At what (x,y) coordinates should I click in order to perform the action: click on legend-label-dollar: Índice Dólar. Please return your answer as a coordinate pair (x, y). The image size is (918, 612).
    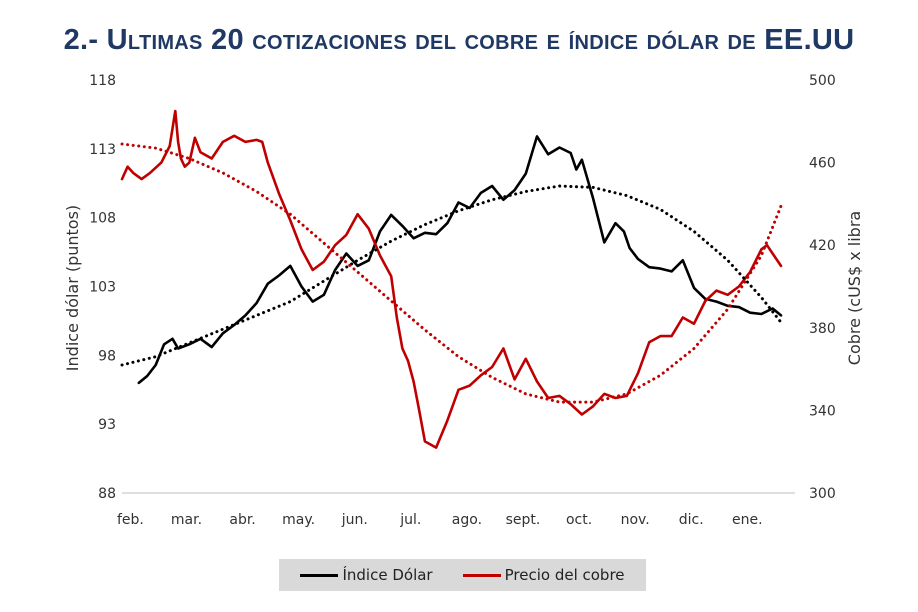
    Looking at the image, I should click on (387, 575).